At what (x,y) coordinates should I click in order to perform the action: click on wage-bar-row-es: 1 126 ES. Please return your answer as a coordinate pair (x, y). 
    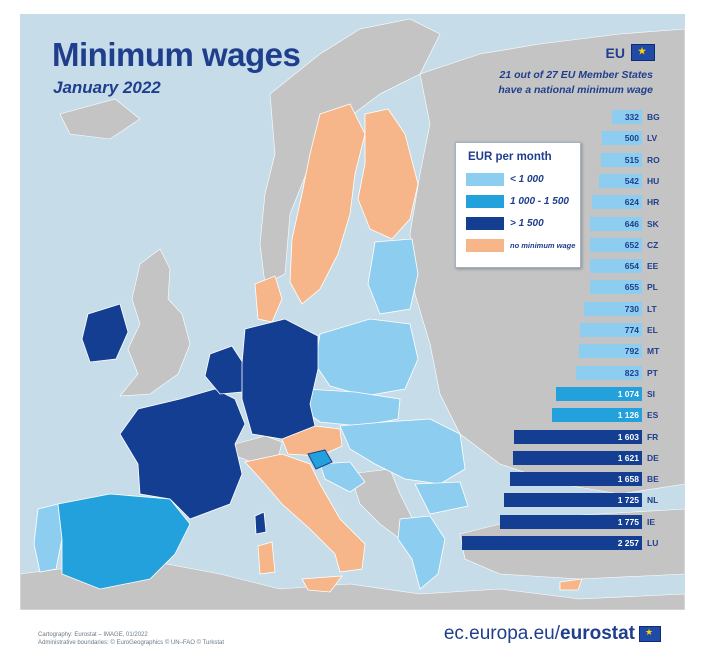
    Looking at the image, I should click on (605, 415).